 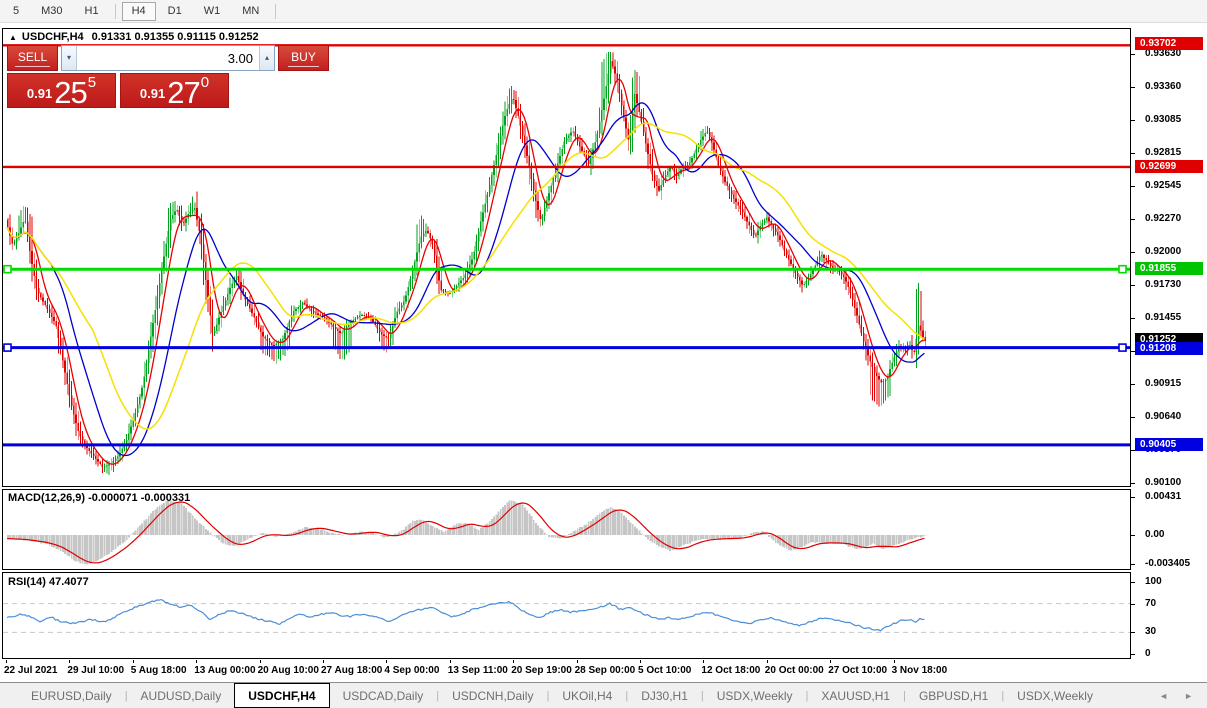 What do you see at coordinates (858, 670) in the screenshot?
I see `time-axis-label: 27 Oct 10:00` at bounding box center [858, 670].